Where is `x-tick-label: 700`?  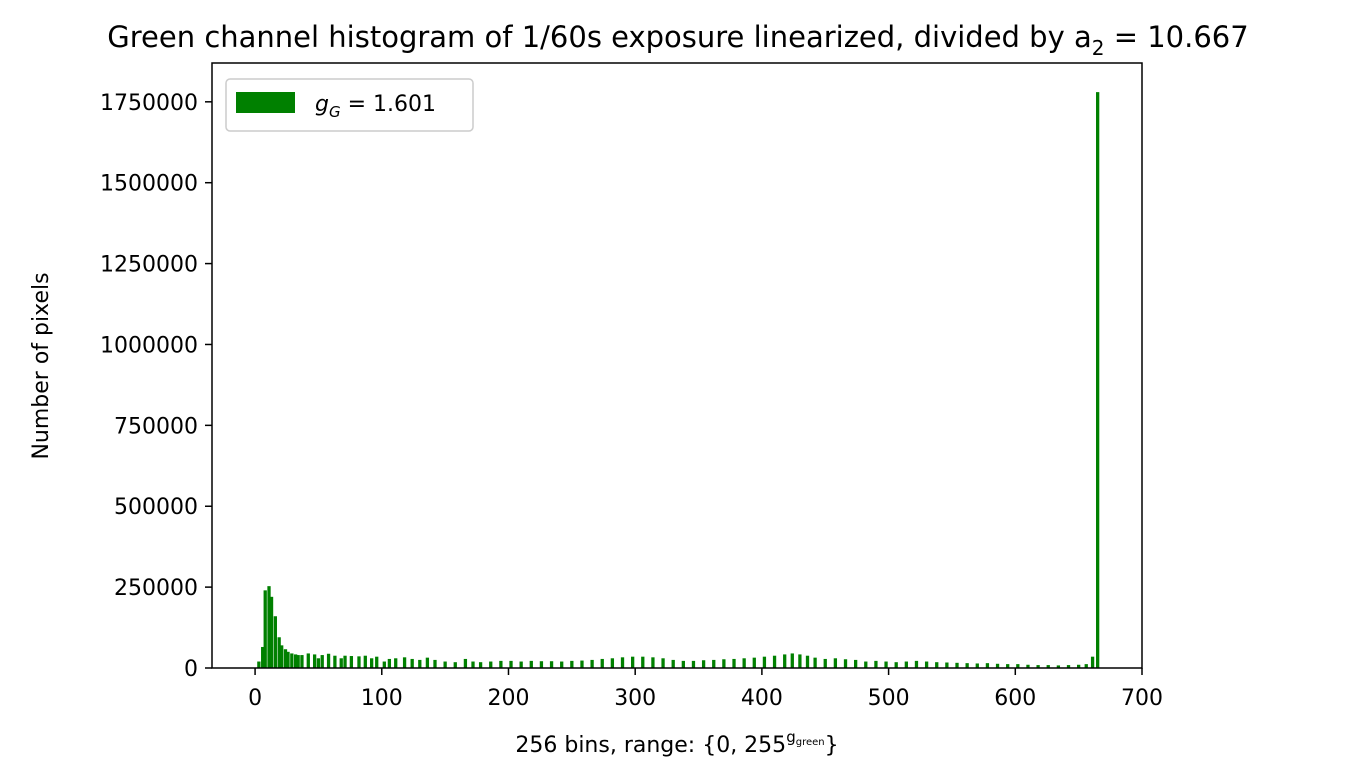 x-tick-label: 700 is located at coordinates (1142, 698).